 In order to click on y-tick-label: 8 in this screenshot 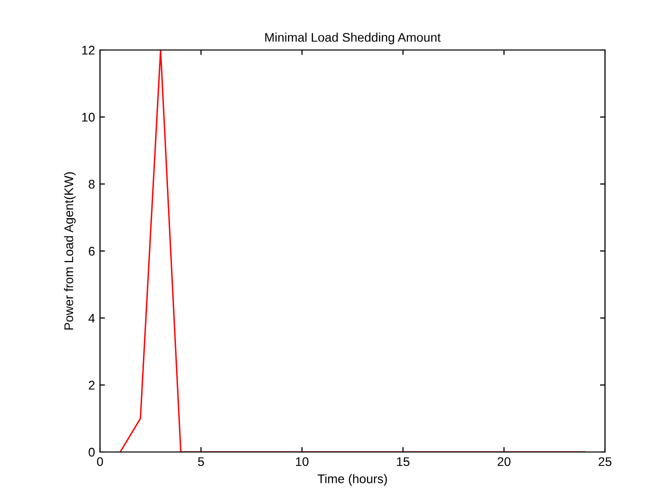, I will do `click(91, 184)`.